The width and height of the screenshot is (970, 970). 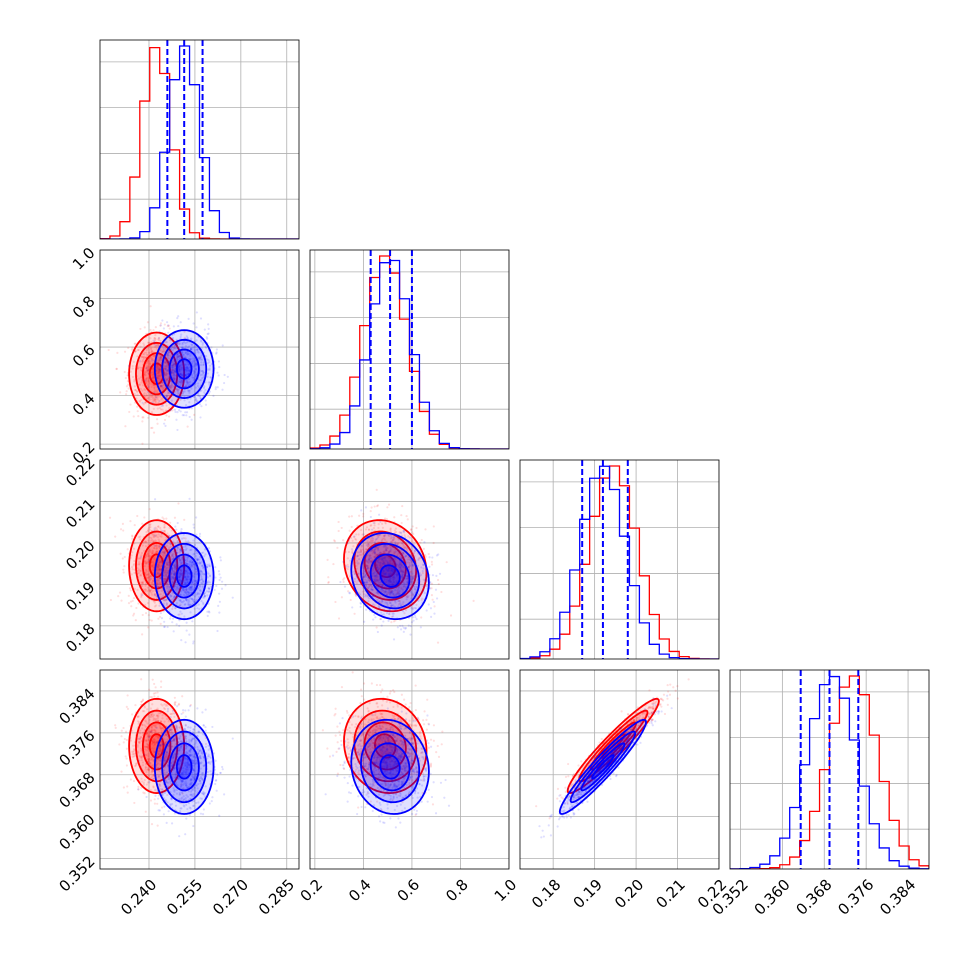 I want to click on density-contour, so click(x=156, y=566).